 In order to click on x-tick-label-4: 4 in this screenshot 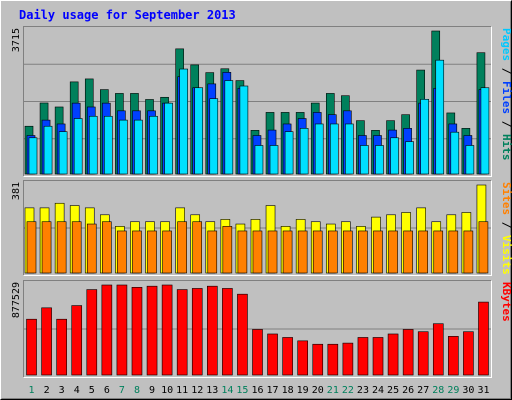, I will do `click(77, 390)`.